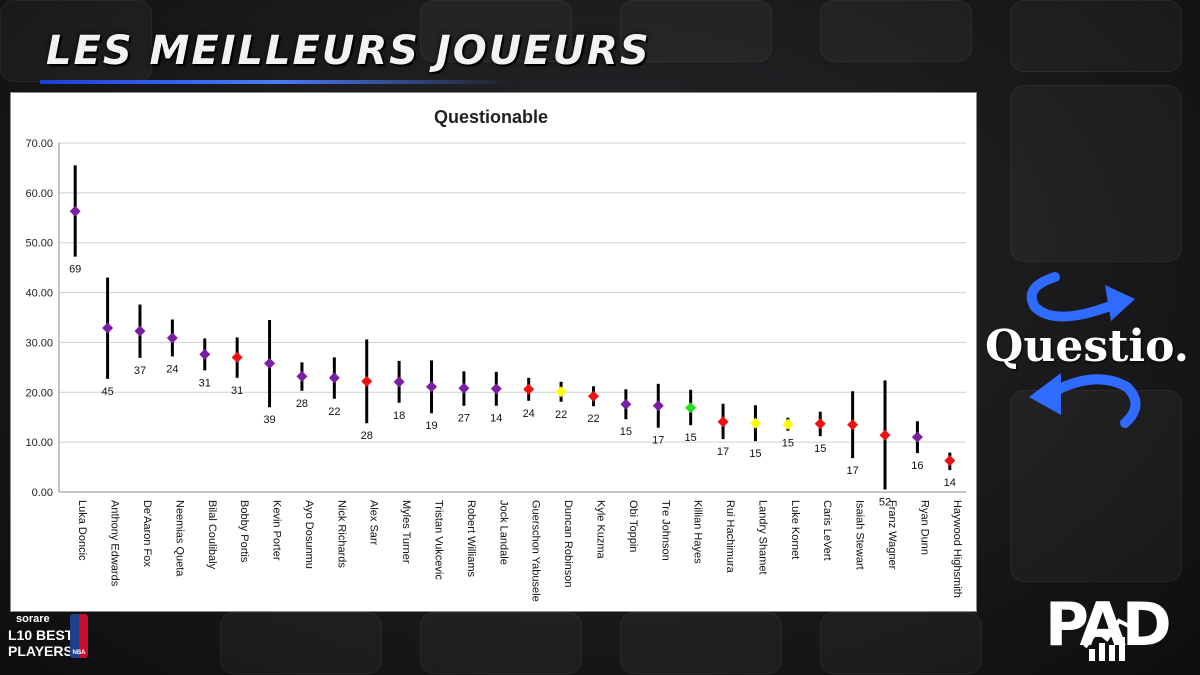 Image resolution: width=1200 pixels, height=675 pixels. Describe the element at coordinates (957, 549) in the screenshot. I see `x-tick-label: Haywood Highsmith` at that location.